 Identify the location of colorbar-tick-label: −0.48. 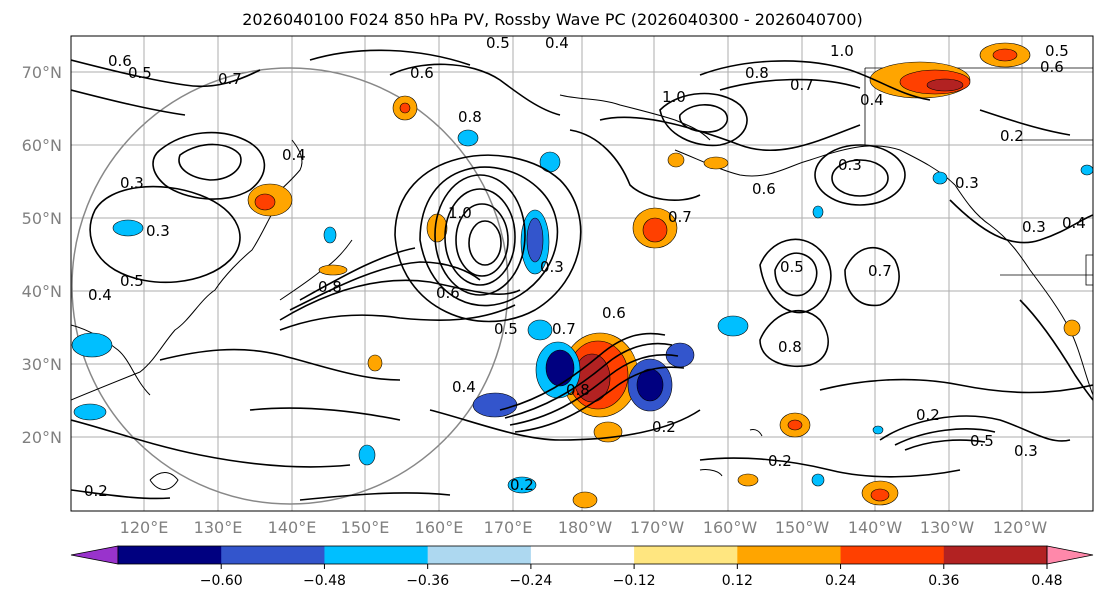
(324, 581).